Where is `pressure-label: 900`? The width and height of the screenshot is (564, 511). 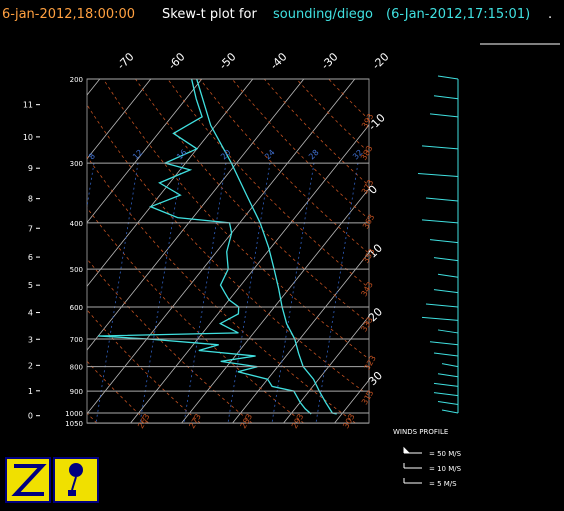 pressure-label: 900 is located at coordinates (76, 392).